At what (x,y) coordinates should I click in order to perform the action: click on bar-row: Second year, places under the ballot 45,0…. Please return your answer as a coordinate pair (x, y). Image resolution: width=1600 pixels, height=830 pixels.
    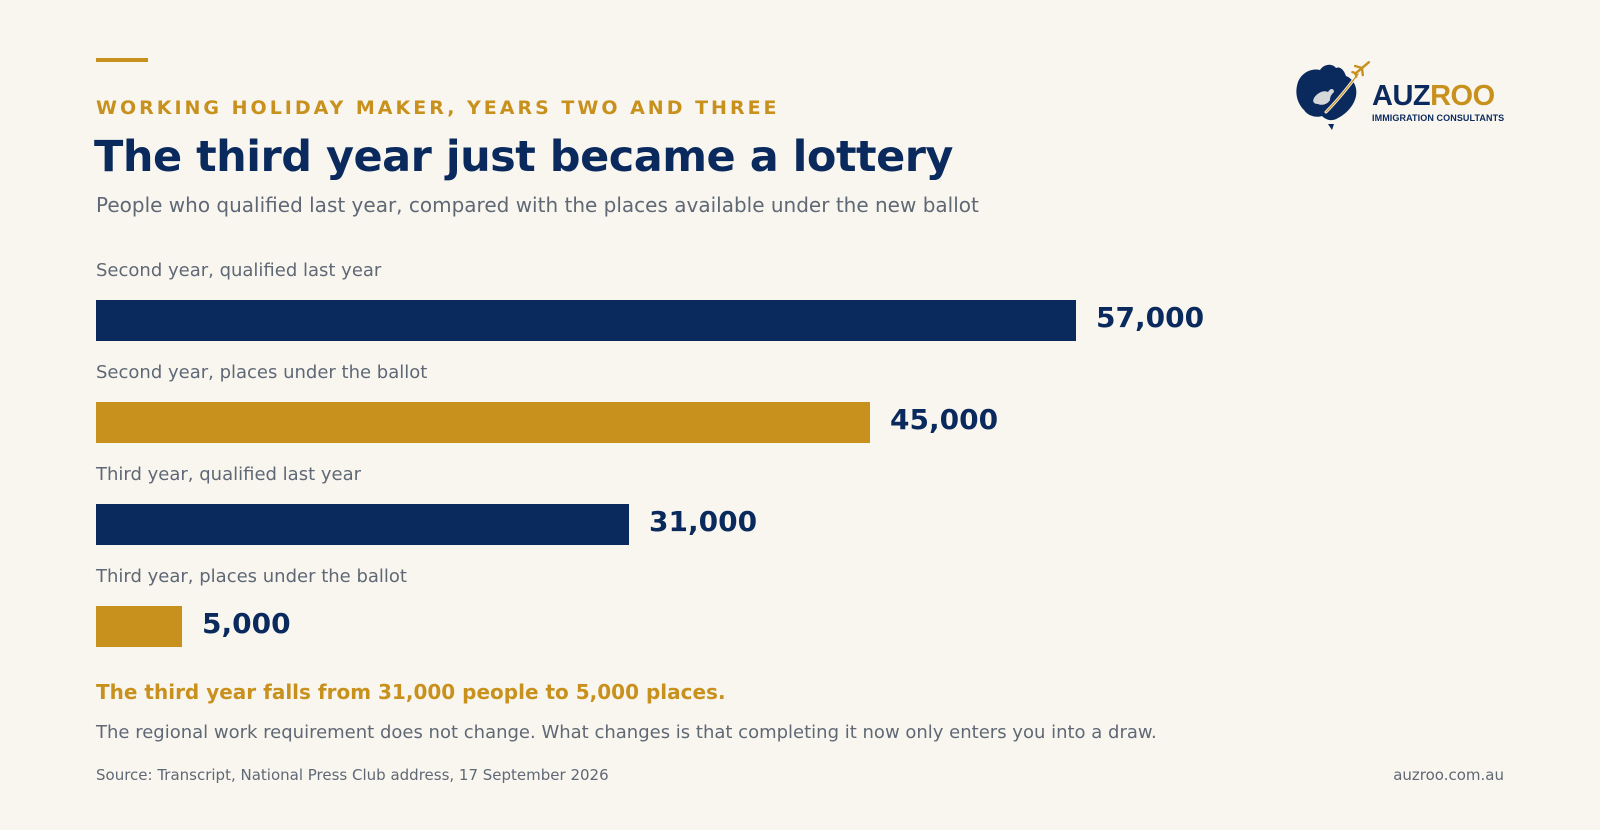
    Looking at the image, I should click on (646, 407).